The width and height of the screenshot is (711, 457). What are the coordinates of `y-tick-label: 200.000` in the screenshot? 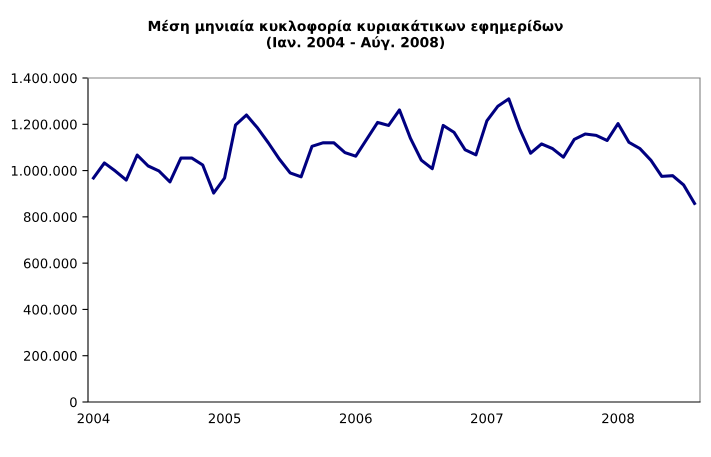 It's located at (50, 355).